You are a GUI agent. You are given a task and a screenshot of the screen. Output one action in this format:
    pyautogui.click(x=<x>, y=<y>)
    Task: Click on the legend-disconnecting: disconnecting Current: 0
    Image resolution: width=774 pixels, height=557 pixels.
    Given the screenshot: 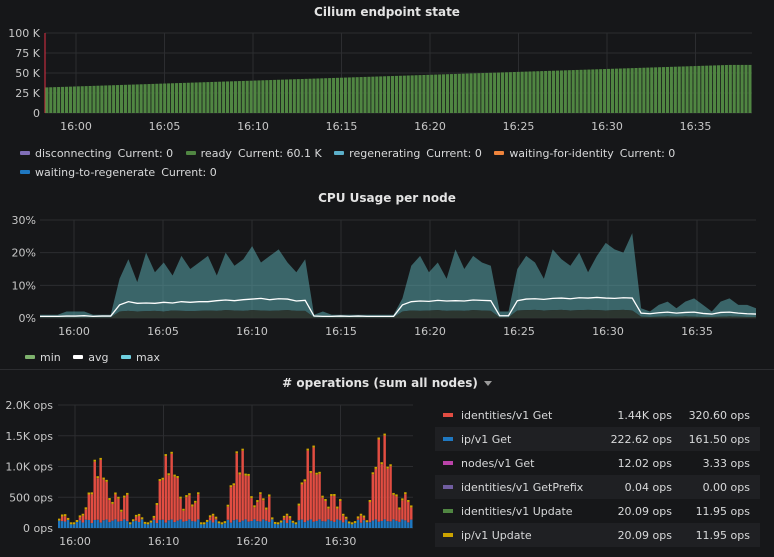 What is the action you would take?
    pyautogui.click(x=96, y=153)
    